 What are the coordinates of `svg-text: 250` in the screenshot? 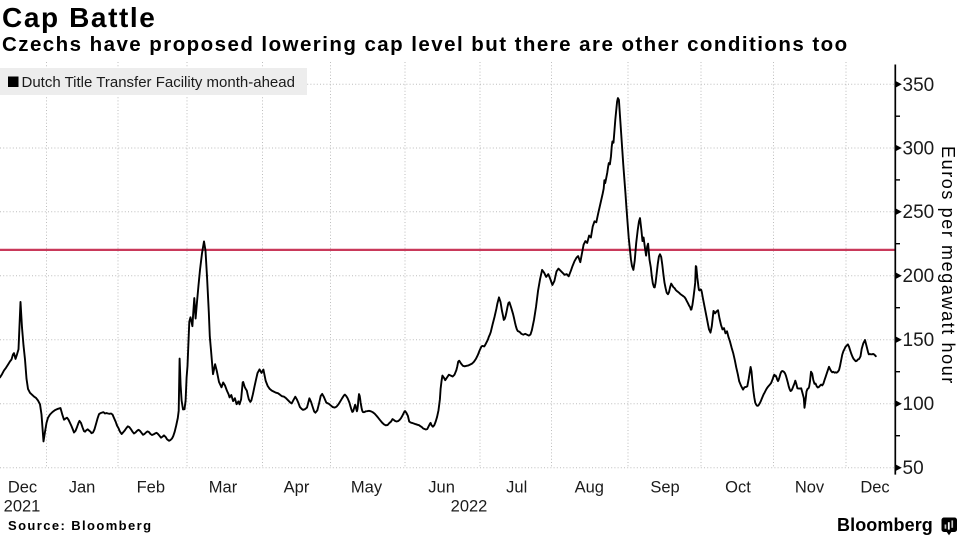 It's located at (919, 212).